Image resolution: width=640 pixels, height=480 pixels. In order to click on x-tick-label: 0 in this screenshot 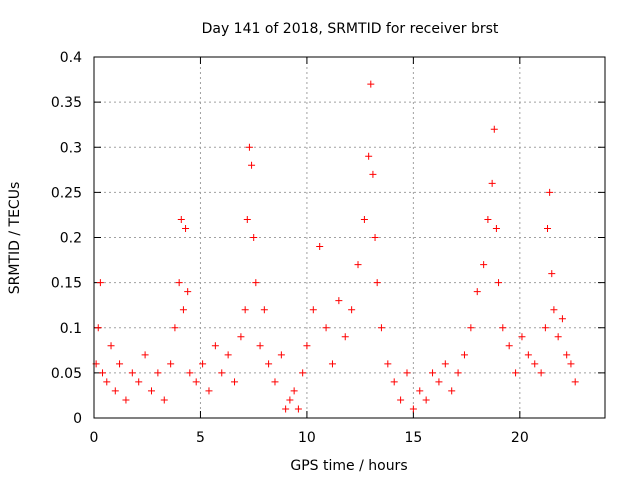, I will do `click(94, 438)`.